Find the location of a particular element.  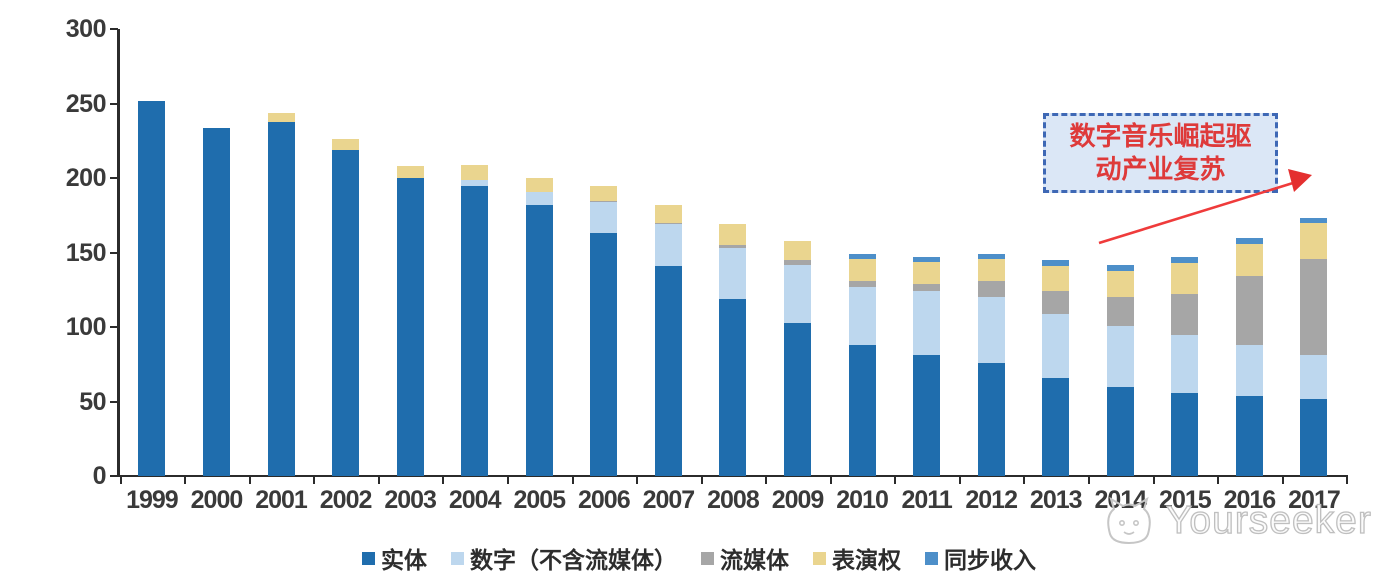

annotation-text-line2: 动产业复苏 is located at coordinates (1160, 169).